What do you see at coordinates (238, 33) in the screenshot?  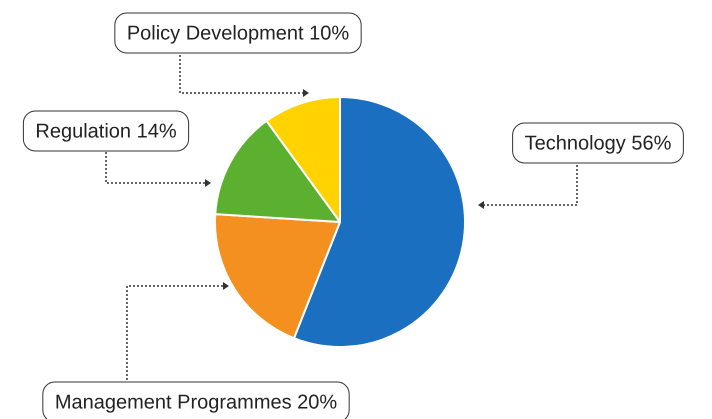 I see `slice-label: Policy Development 10%` at bounding box center [238, 33].